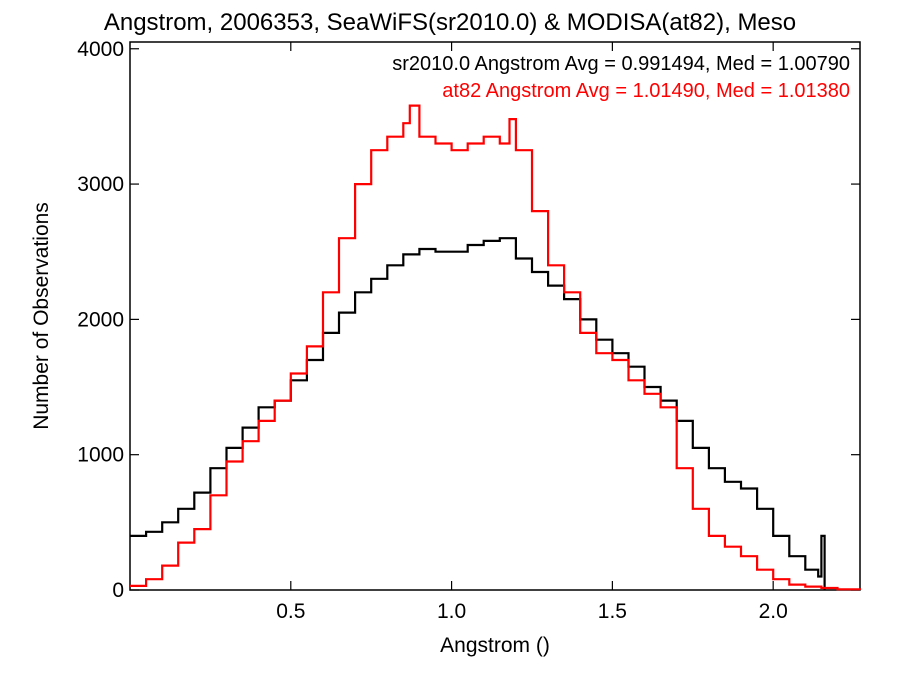 The image size is (900, 675). I want to click on x-axis-label: Angstrom (), so click(495, 645).